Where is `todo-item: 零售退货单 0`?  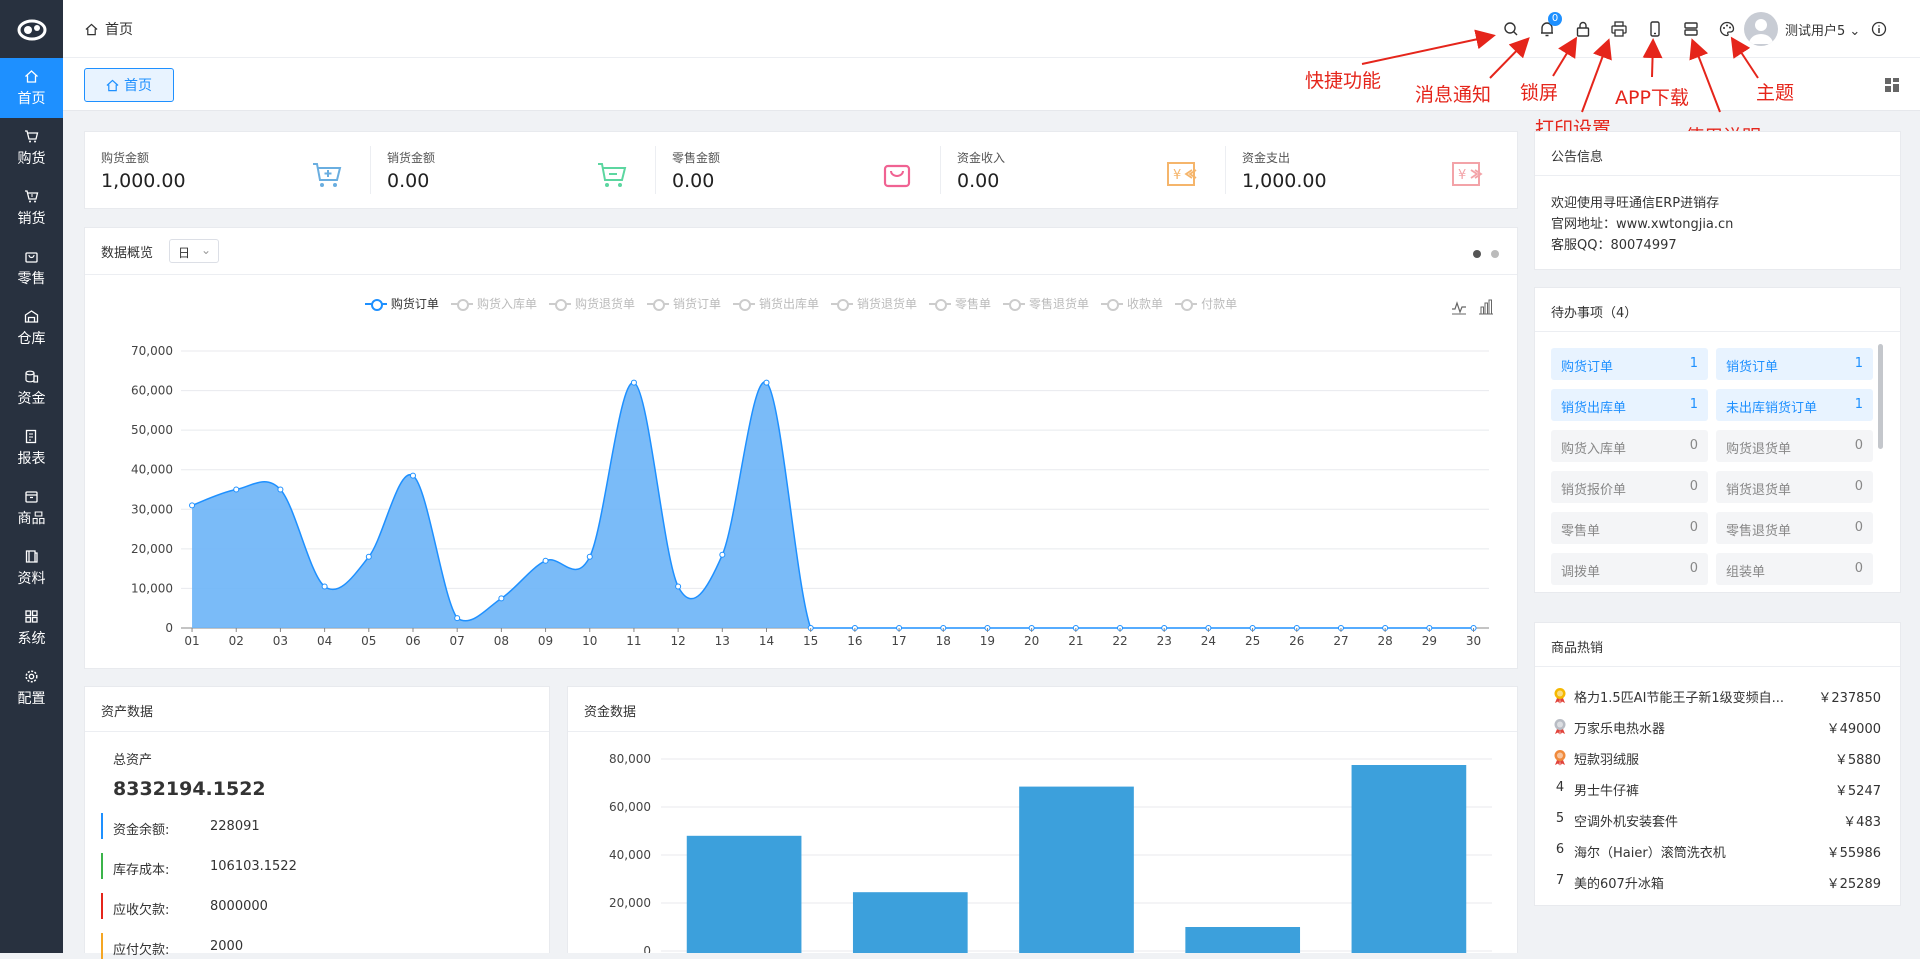
todo-item: 零售退货单 0 is located at coordinates (1794, 528).